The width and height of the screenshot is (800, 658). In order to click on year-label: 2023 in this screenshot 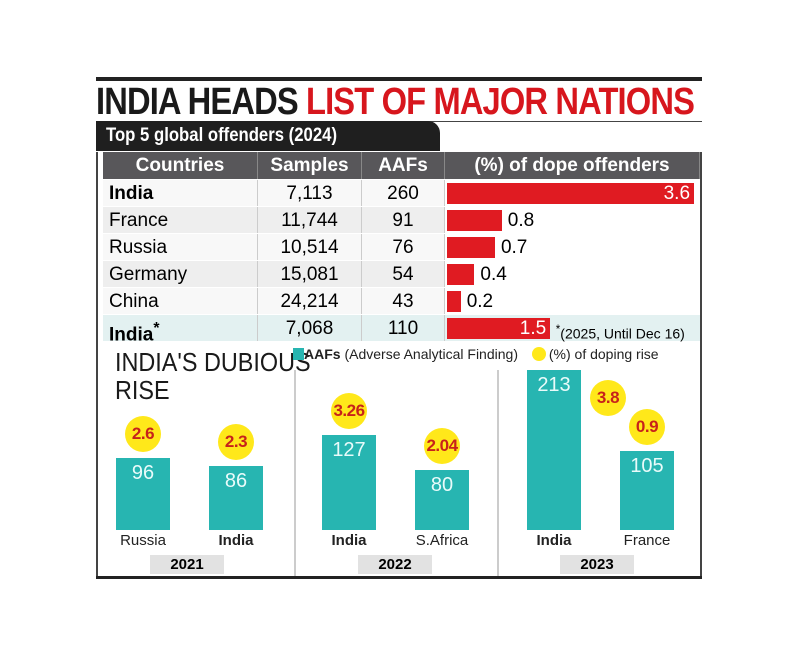, I will do `click(597, 564)`.